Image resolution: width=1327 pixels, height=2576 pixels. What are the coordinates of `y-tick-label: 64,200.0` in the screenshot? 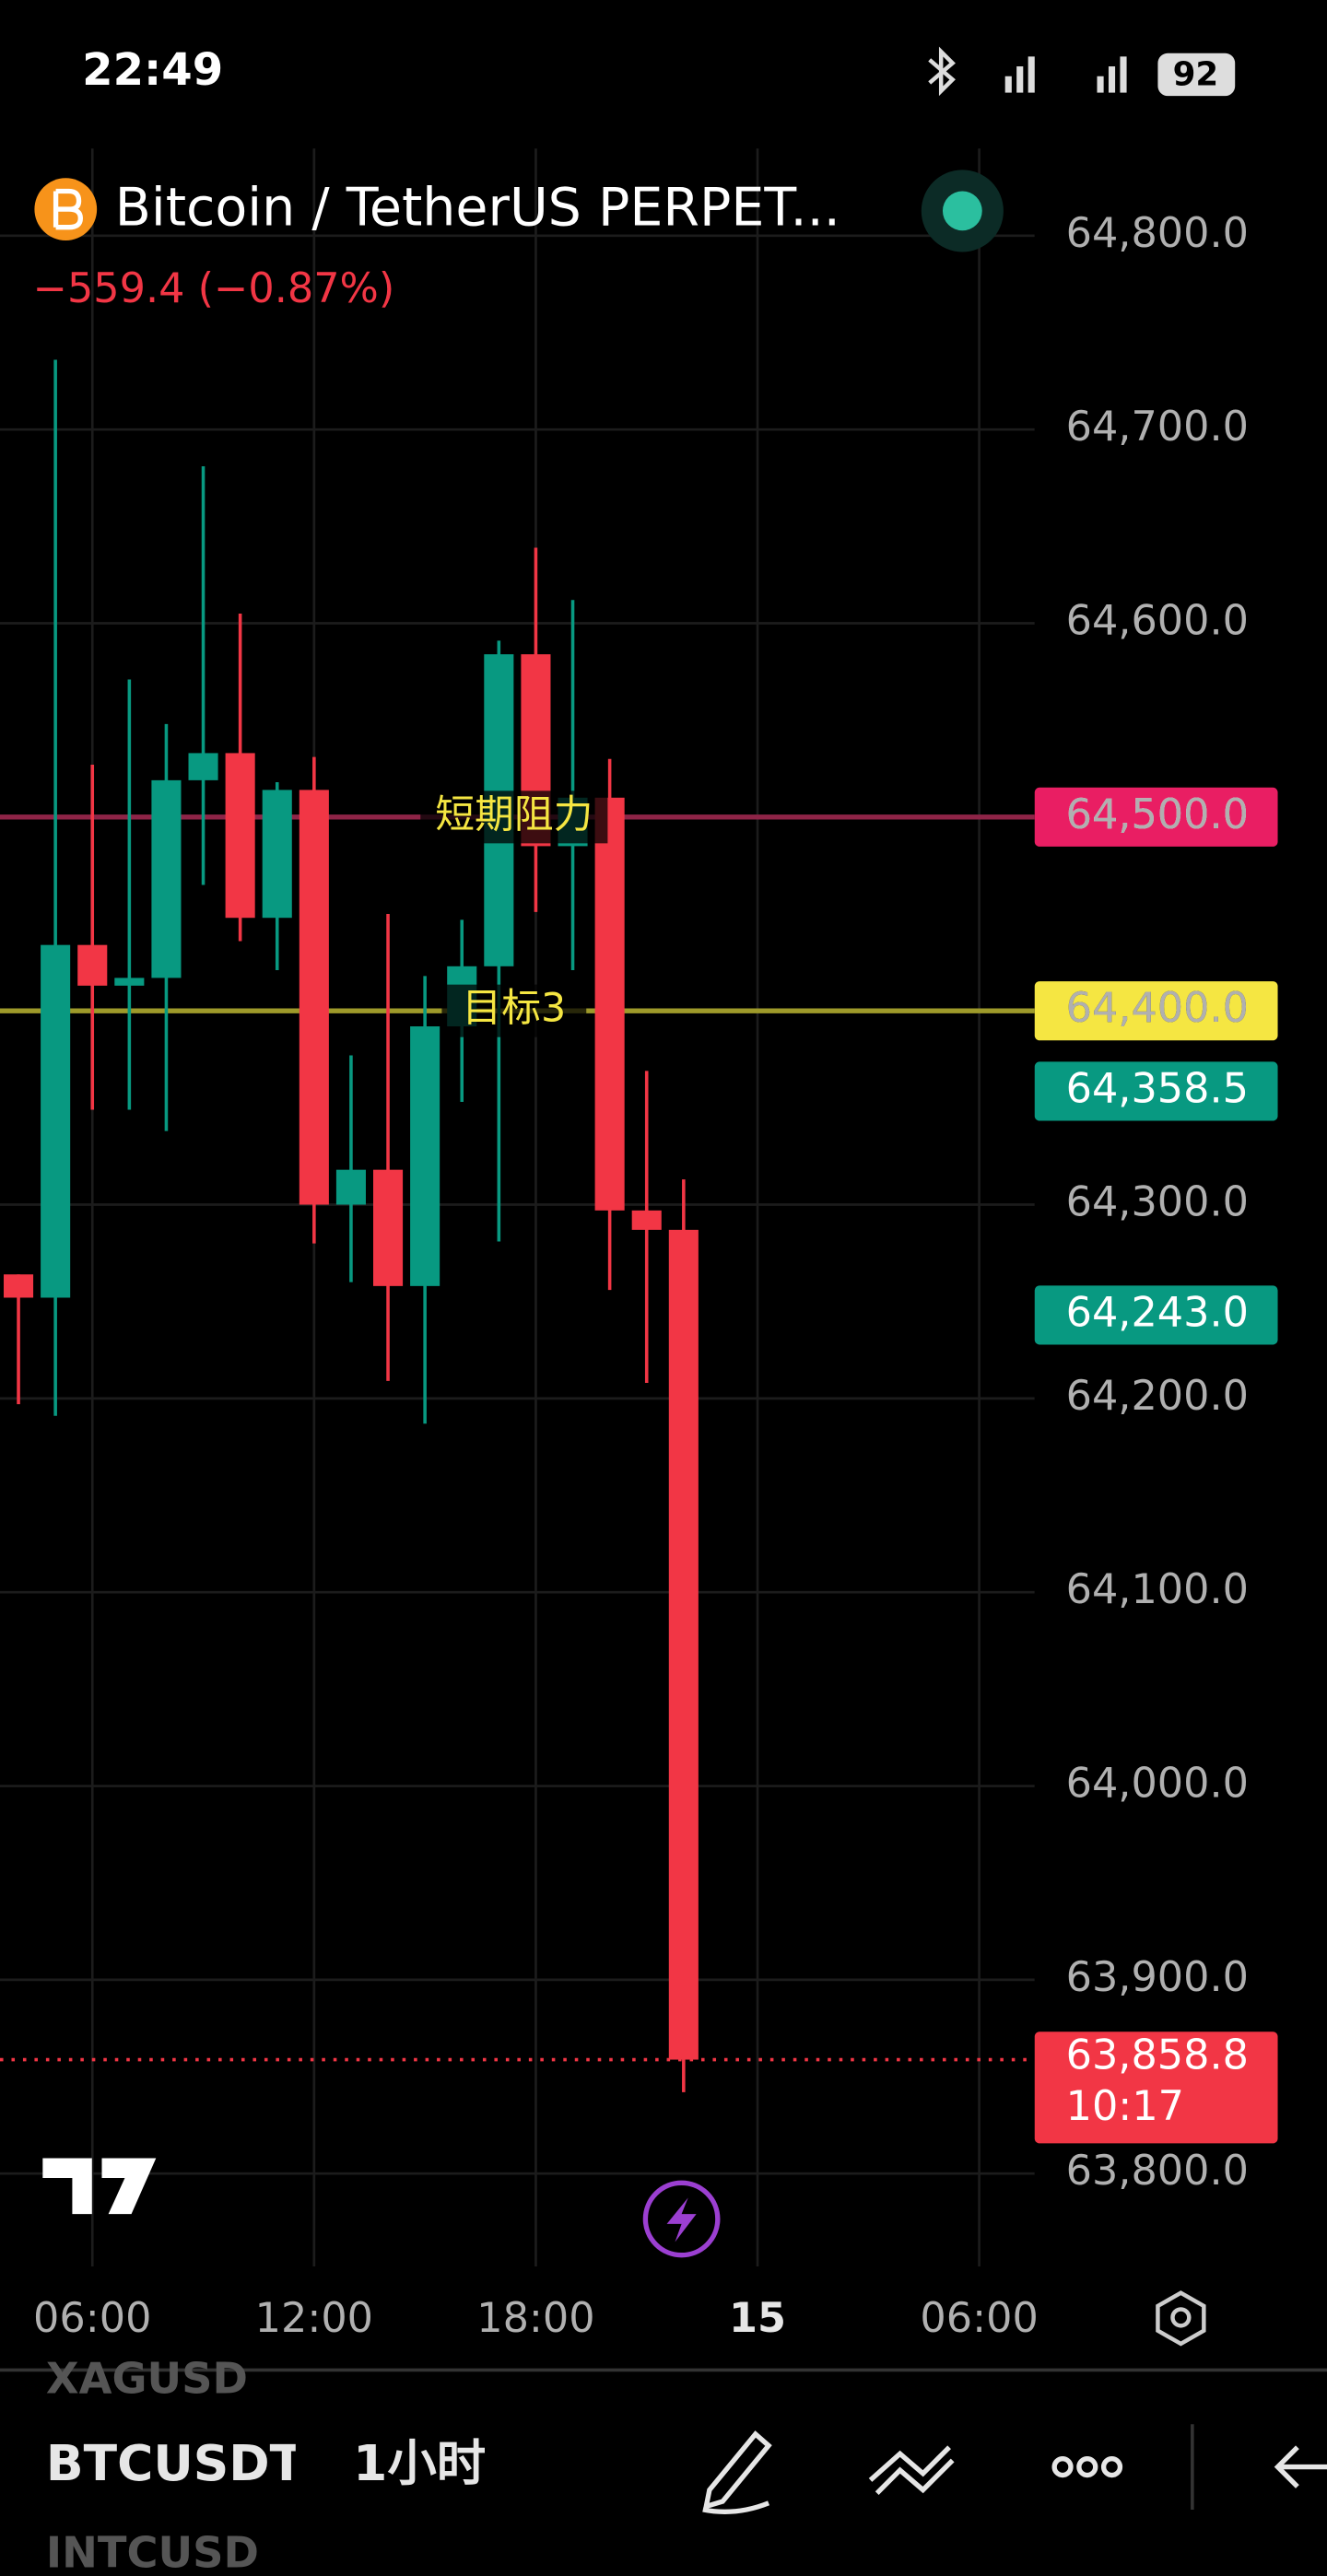 It's located at (1157, 1396).